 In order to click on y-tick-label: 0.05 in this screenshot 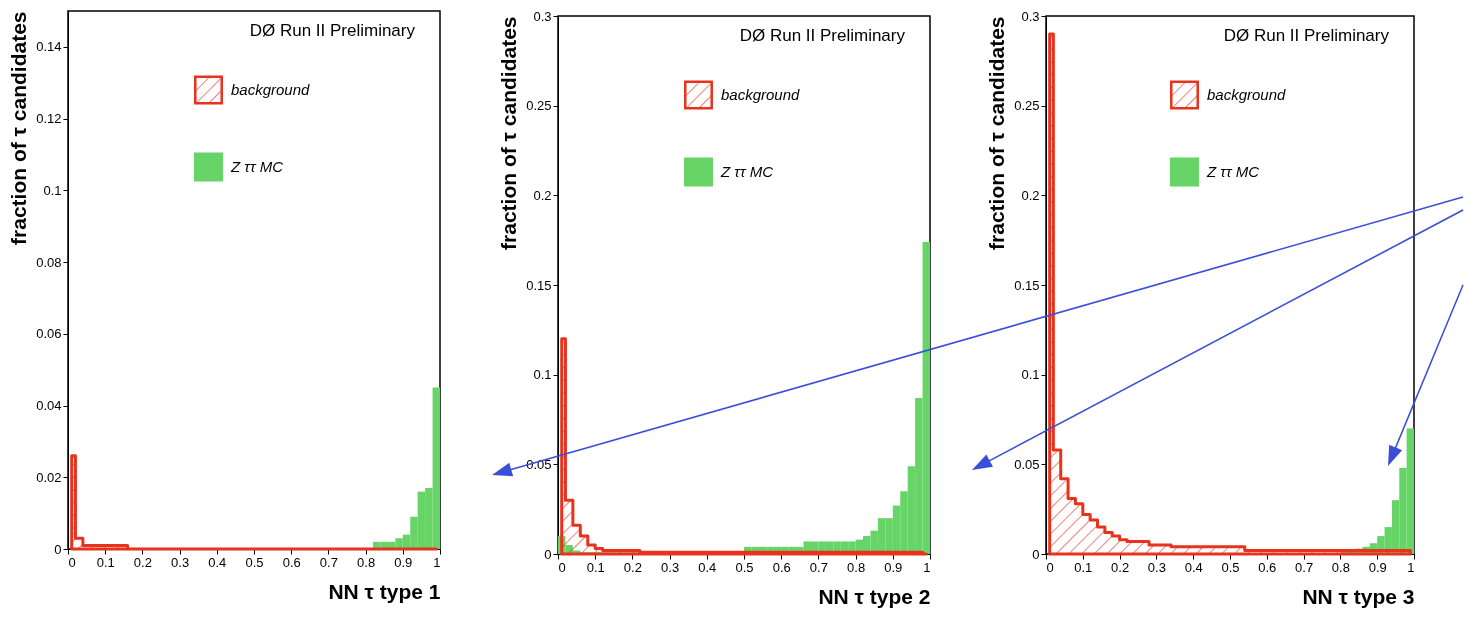, I will do `click(1027, 464)`.